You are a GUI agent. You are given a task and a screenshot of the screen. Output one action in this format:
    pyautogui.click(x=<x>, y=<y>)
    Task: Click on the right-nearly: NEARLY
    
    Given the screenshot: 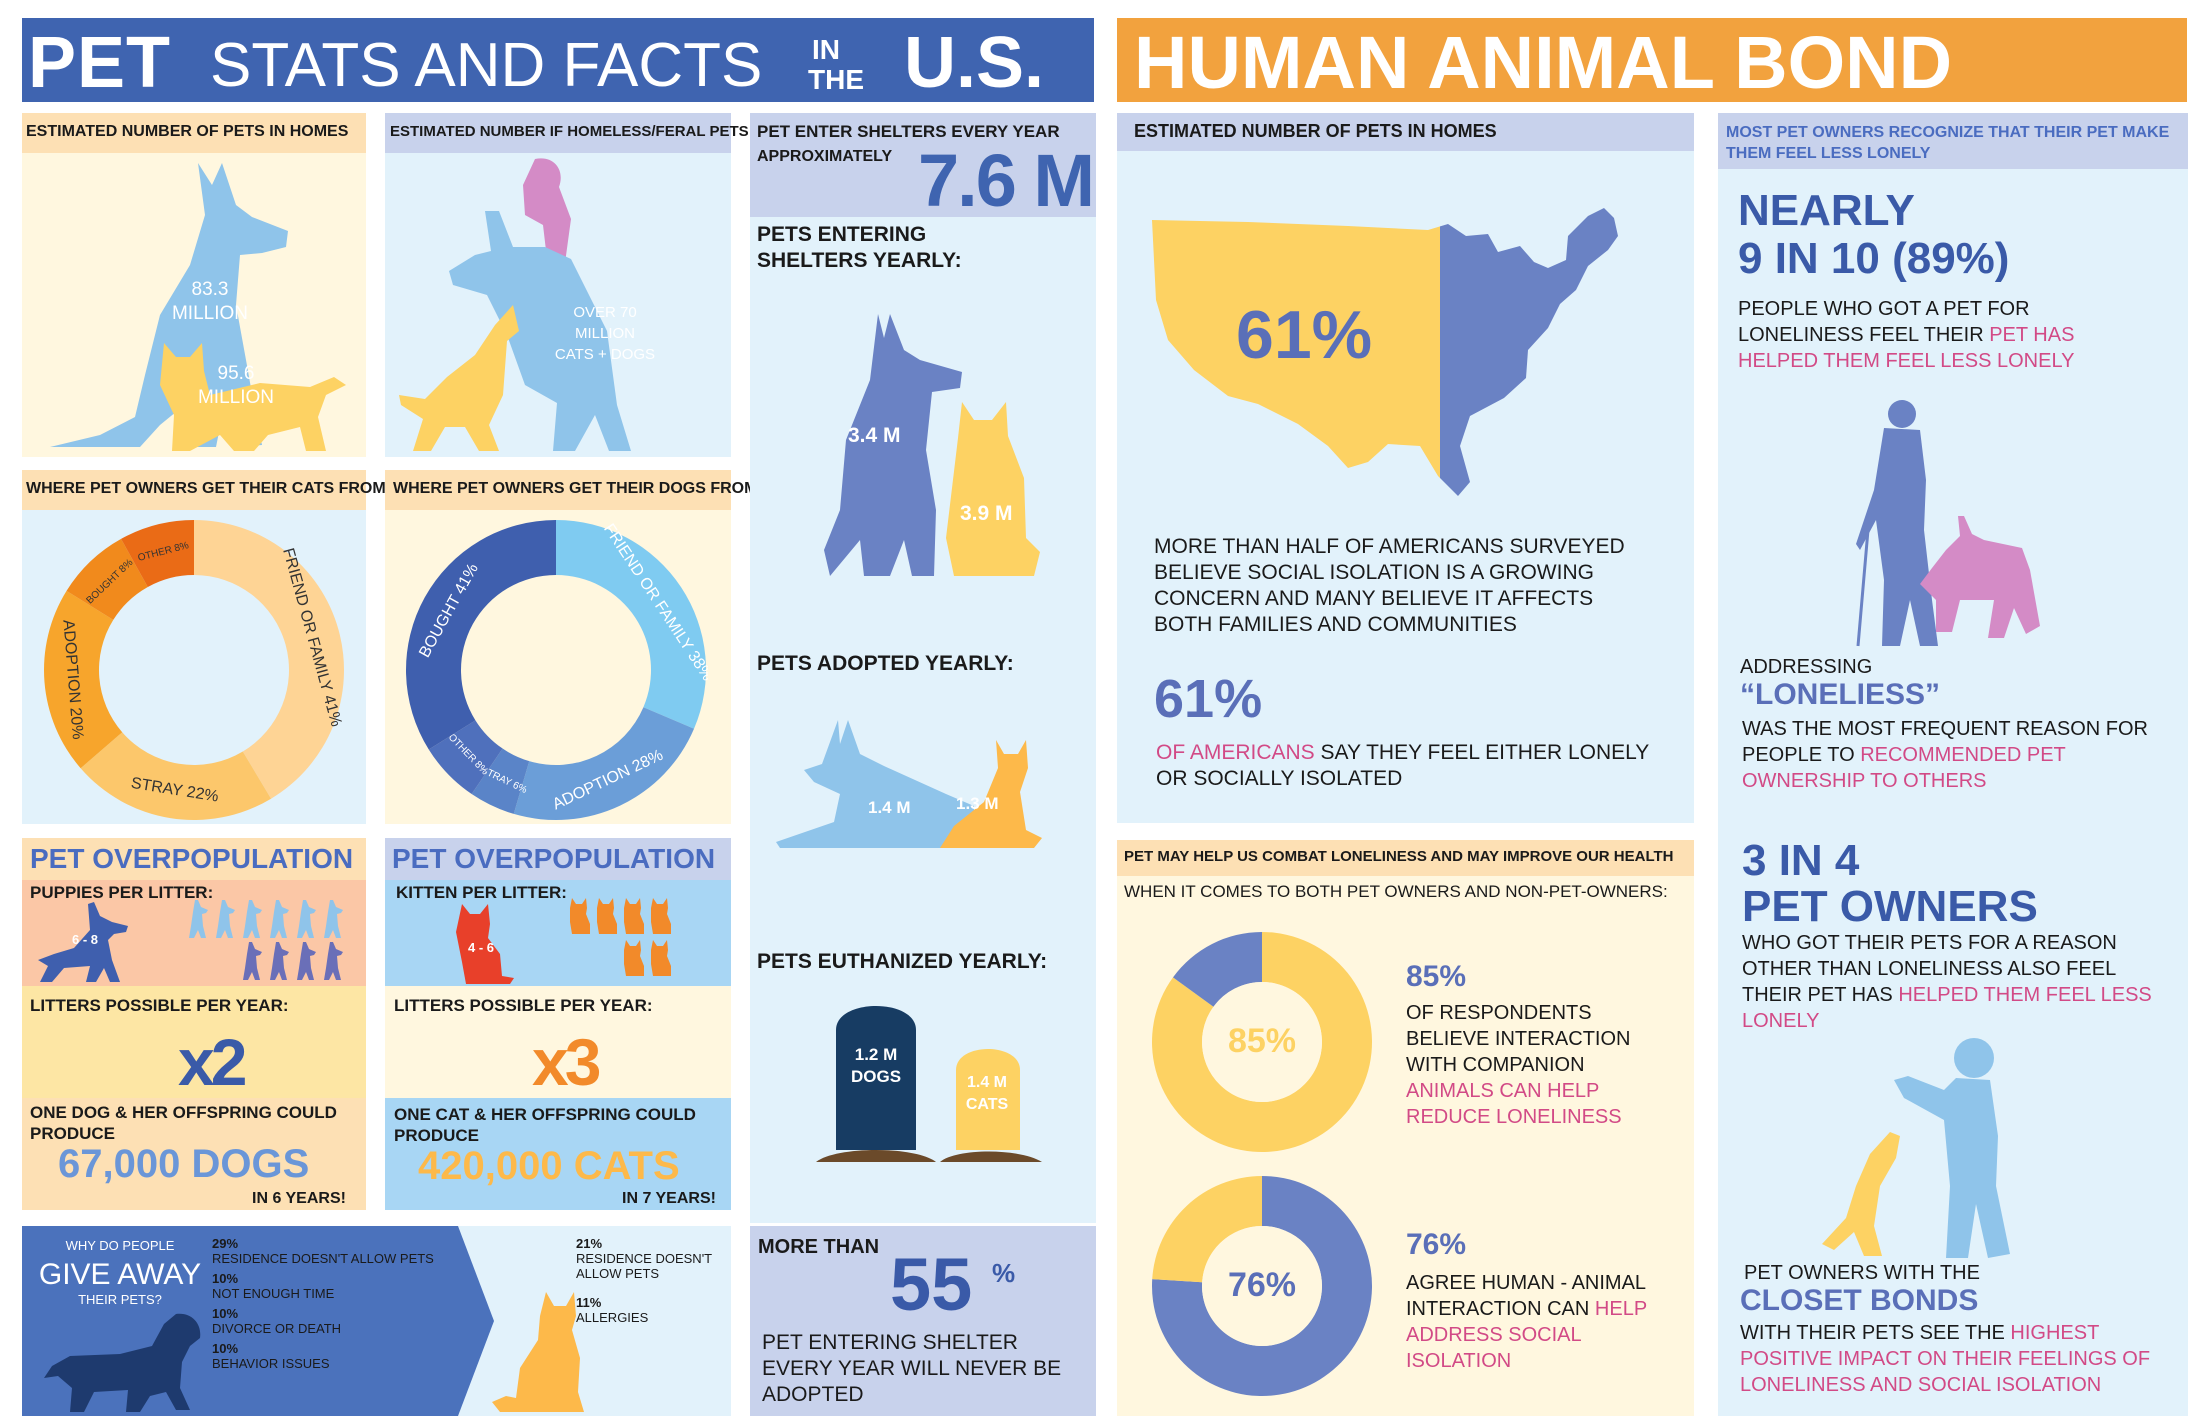 What is the action you would take?
    pyautogui.click(x=1826, y=210)
    